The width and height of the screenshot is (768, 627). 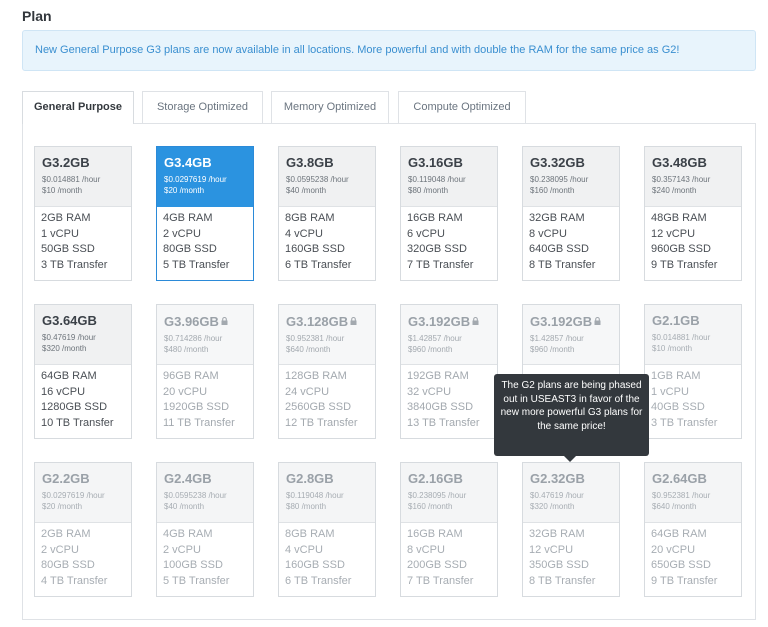 I want to click on plan-monthly-price: $20 /month, so click(x=184, y=190).